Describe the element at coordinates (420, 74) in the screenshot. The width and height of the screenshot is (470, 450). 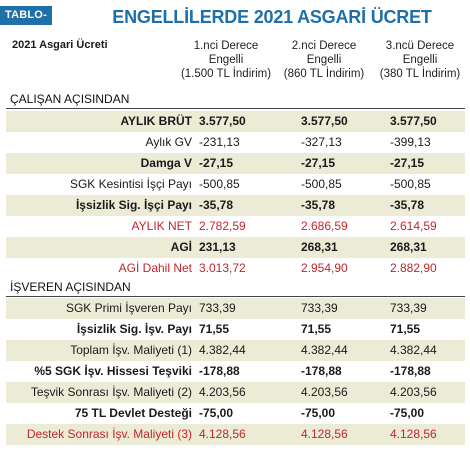
I see `header-col-3-line-3: (380 TL İndirim)` at that location.